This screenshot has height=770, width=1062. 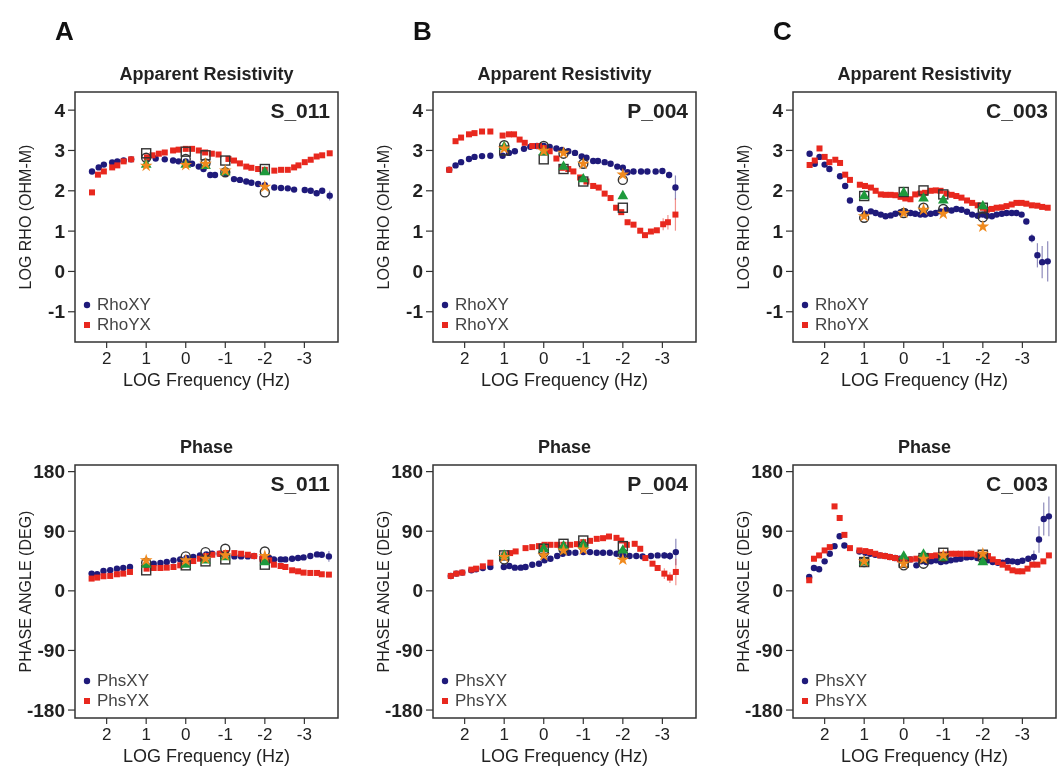 I want to click on text: C, so click(x=782, y=31).